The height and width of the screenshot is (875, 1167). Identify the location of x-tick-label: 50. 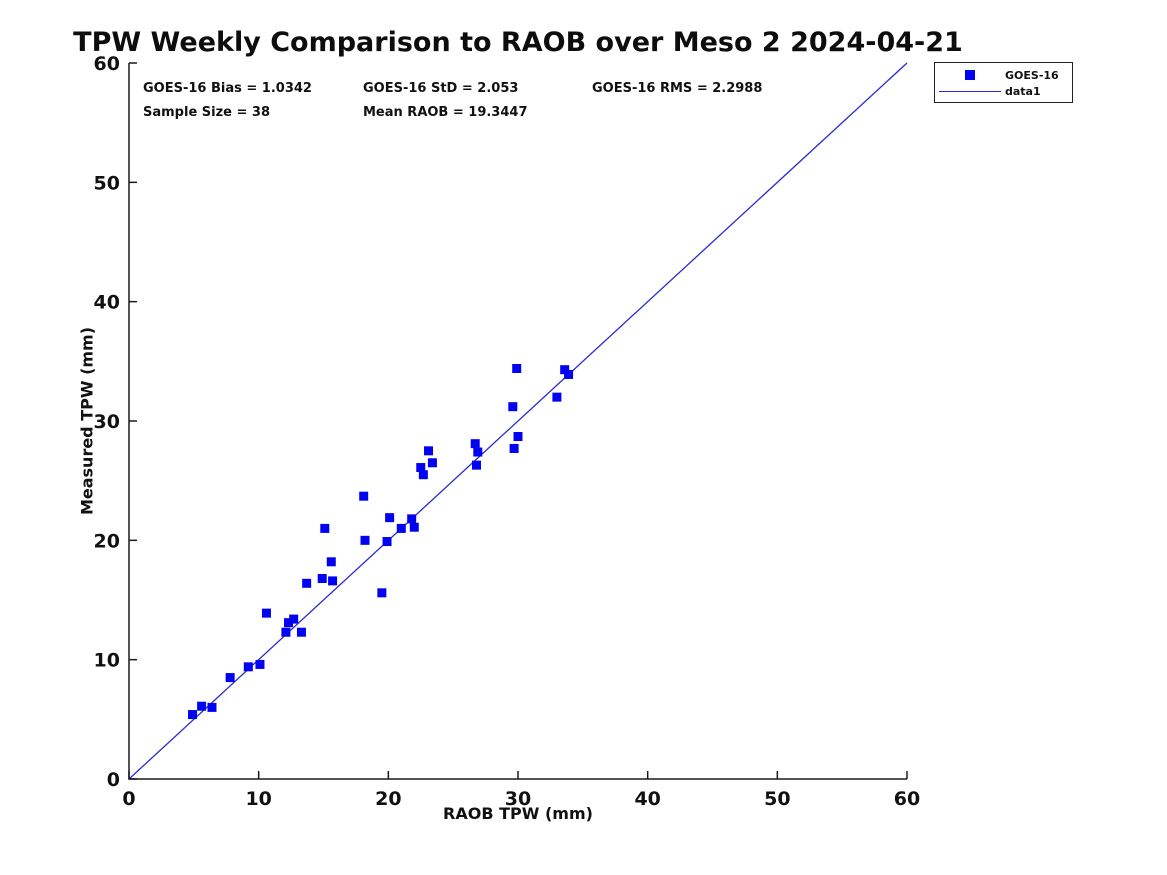
(777, 799).